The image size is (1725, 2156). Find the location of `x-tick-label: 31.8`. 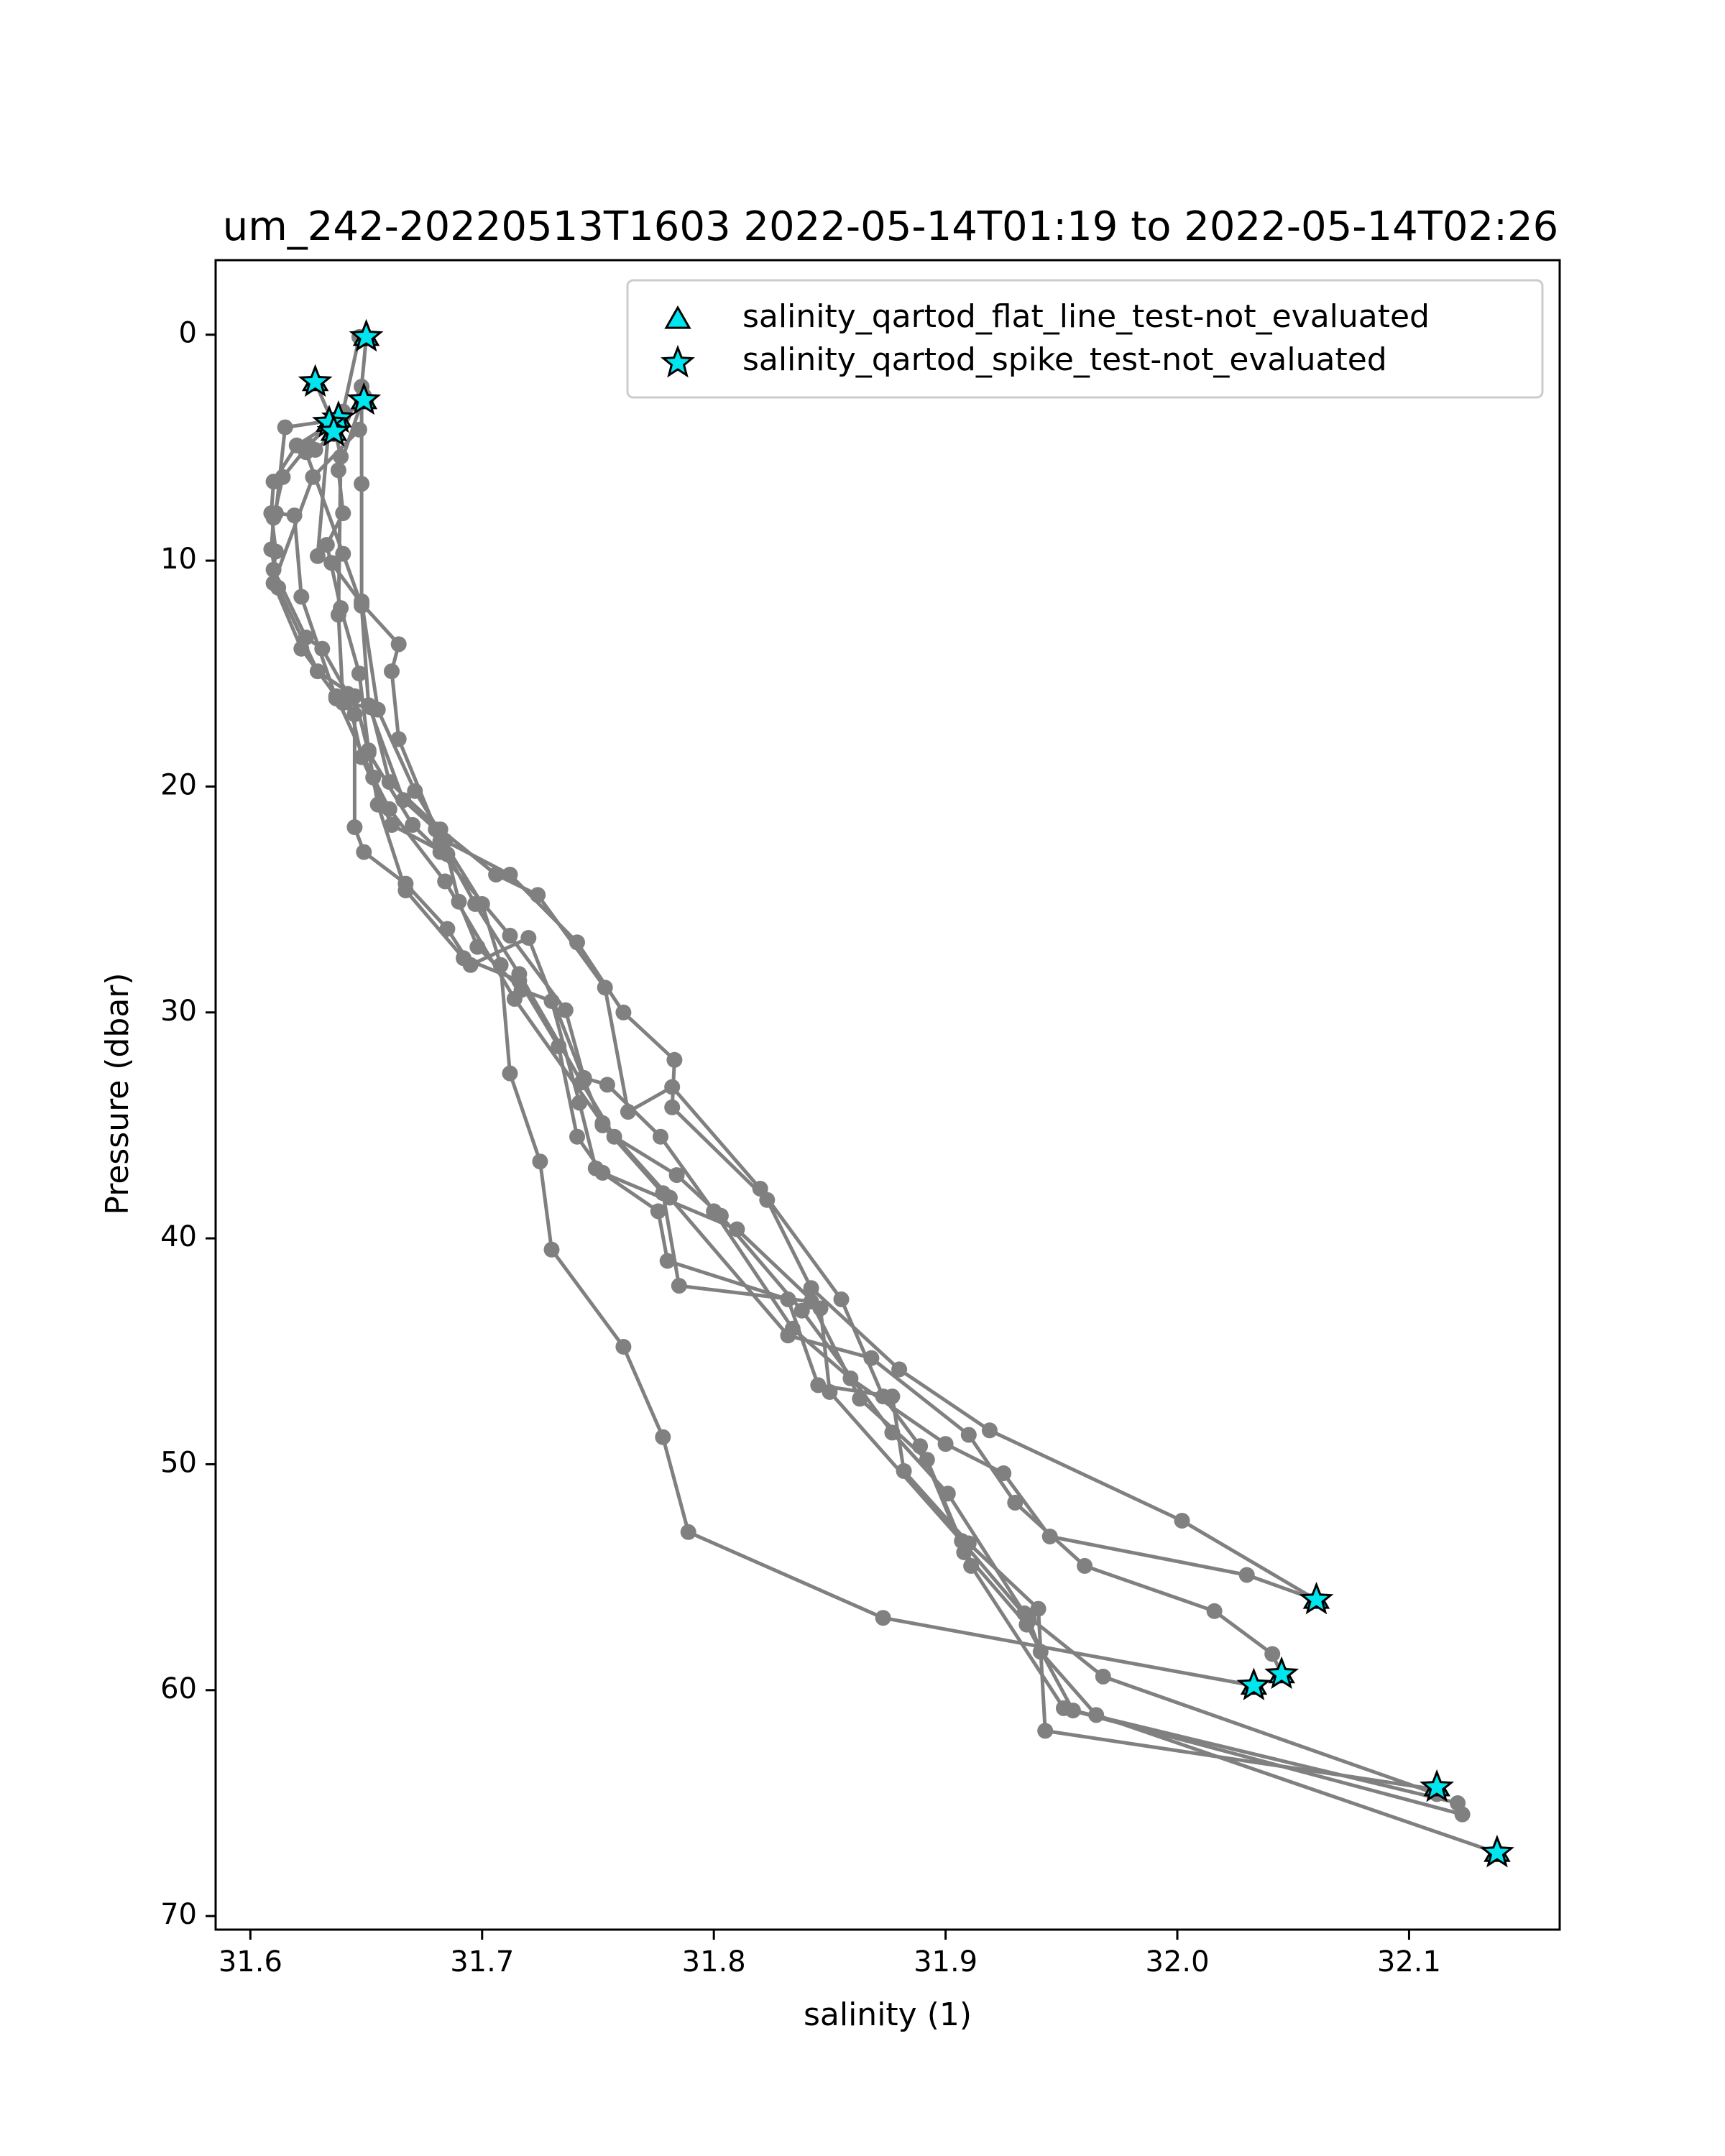

x-tick-label: 31.8 is located at coordinates (714, 1961).